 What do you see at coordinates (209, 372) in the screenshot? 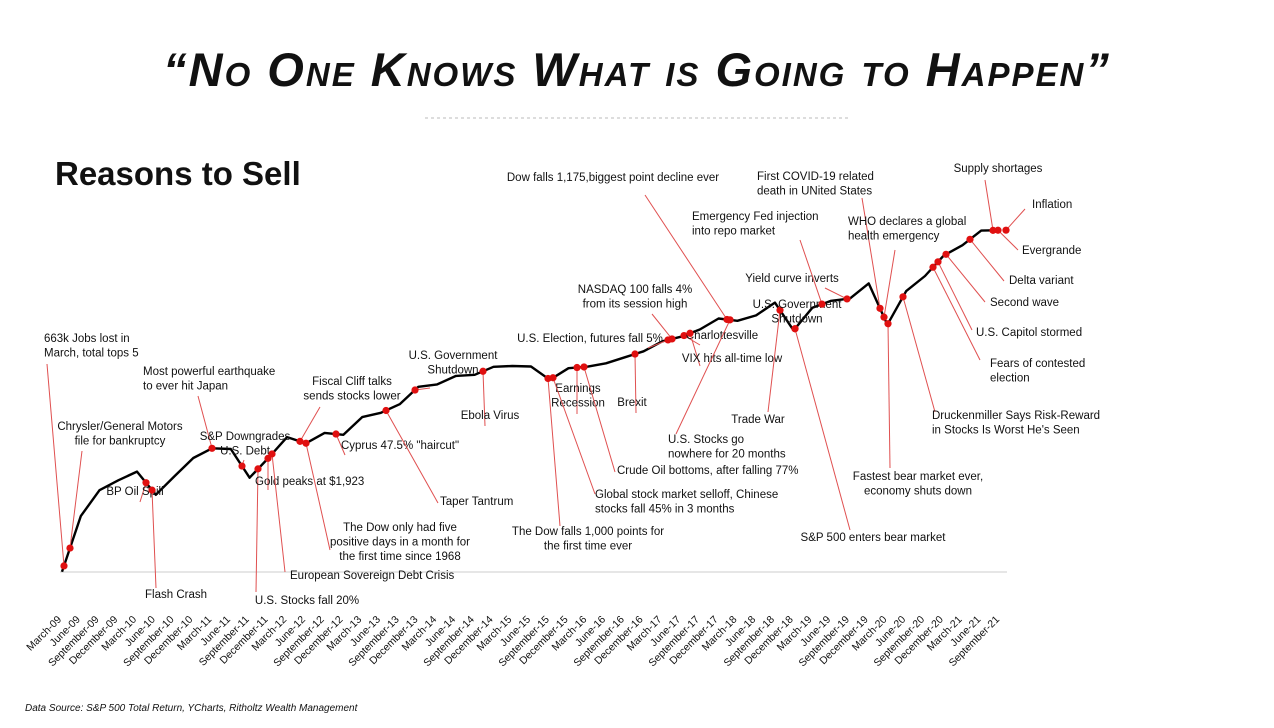
I see `annotation: Most powerful earthquake` at bounding box center [209, 372].